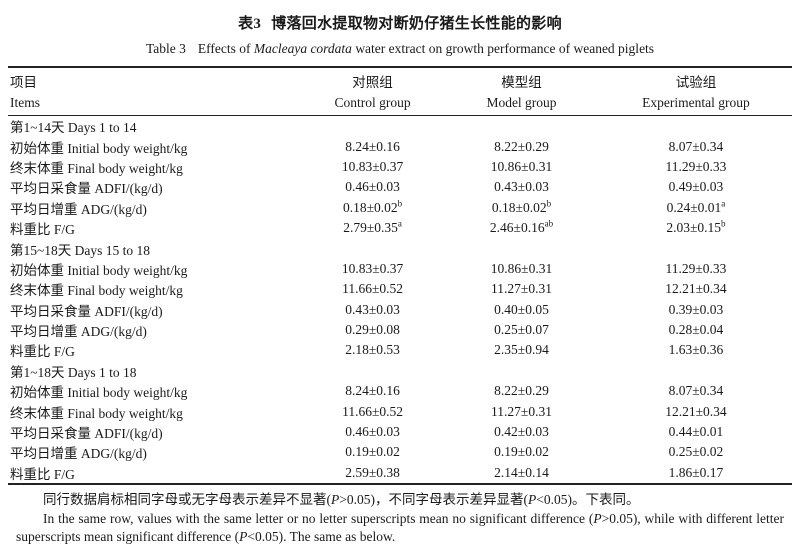  Describe the element at coordinates (696, 350) in the screenshot. I see `value-text: 1.63±0.36` at that location.